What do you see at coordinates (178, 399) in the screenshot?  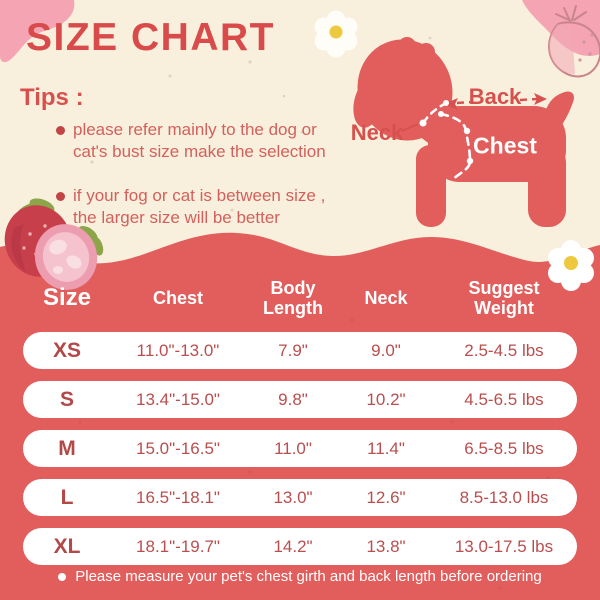 I see `cell-chest: 13.4"-15.0"` at bounding box center [178, 399].